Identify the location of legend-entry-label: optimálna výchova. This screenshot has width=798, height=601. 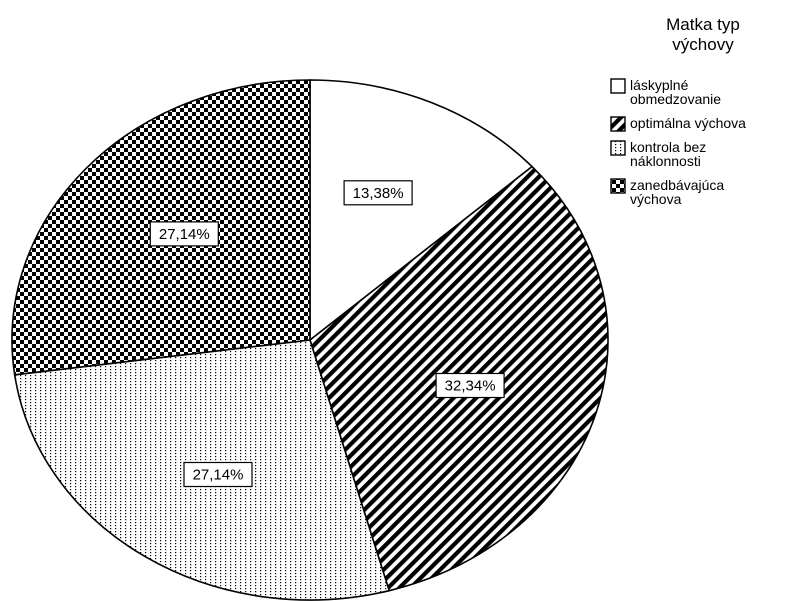
(688, 123).